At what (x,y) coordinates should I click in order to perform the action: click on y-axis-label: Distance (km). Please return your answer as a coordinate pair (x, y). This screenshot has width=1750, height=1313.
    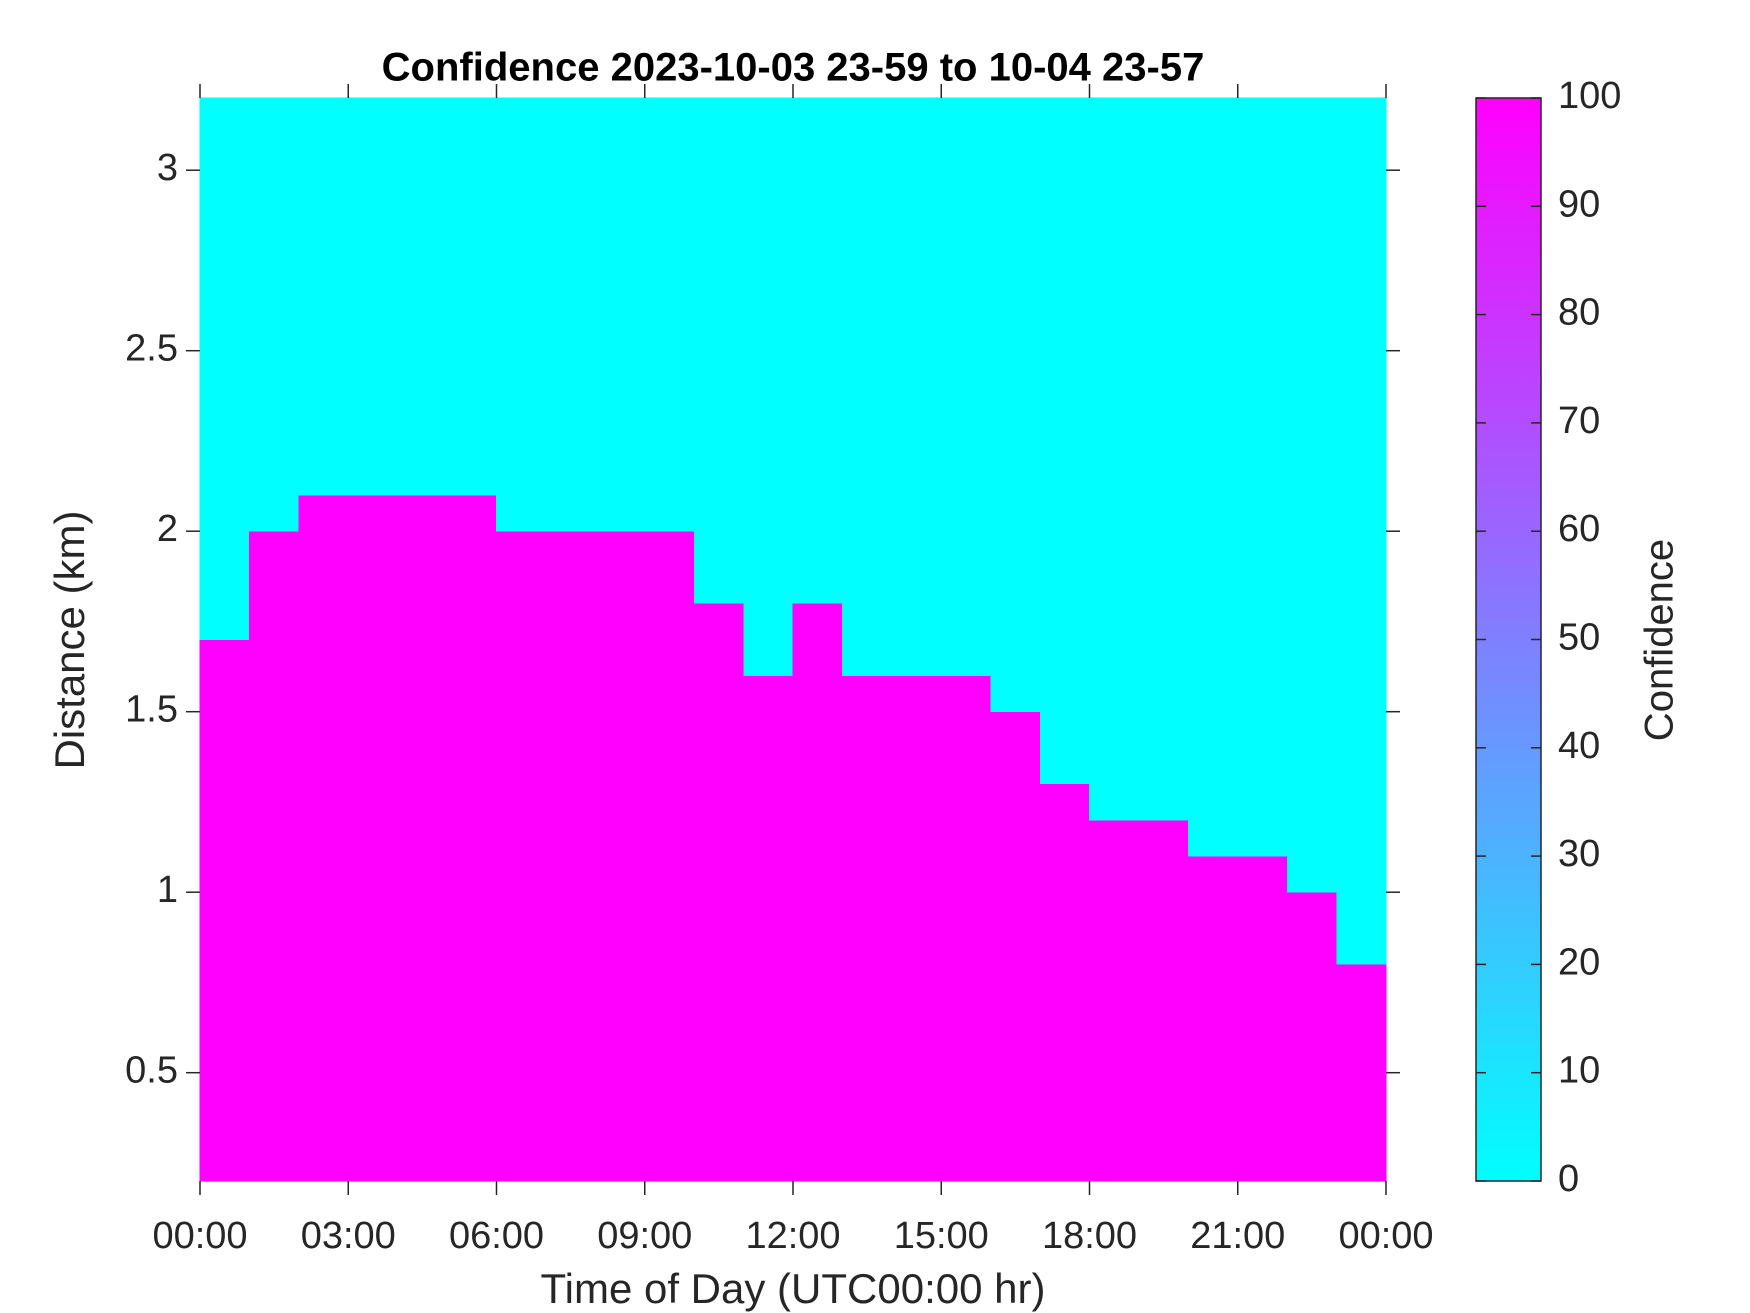
    Looking at the image, I should click on (69, 639).